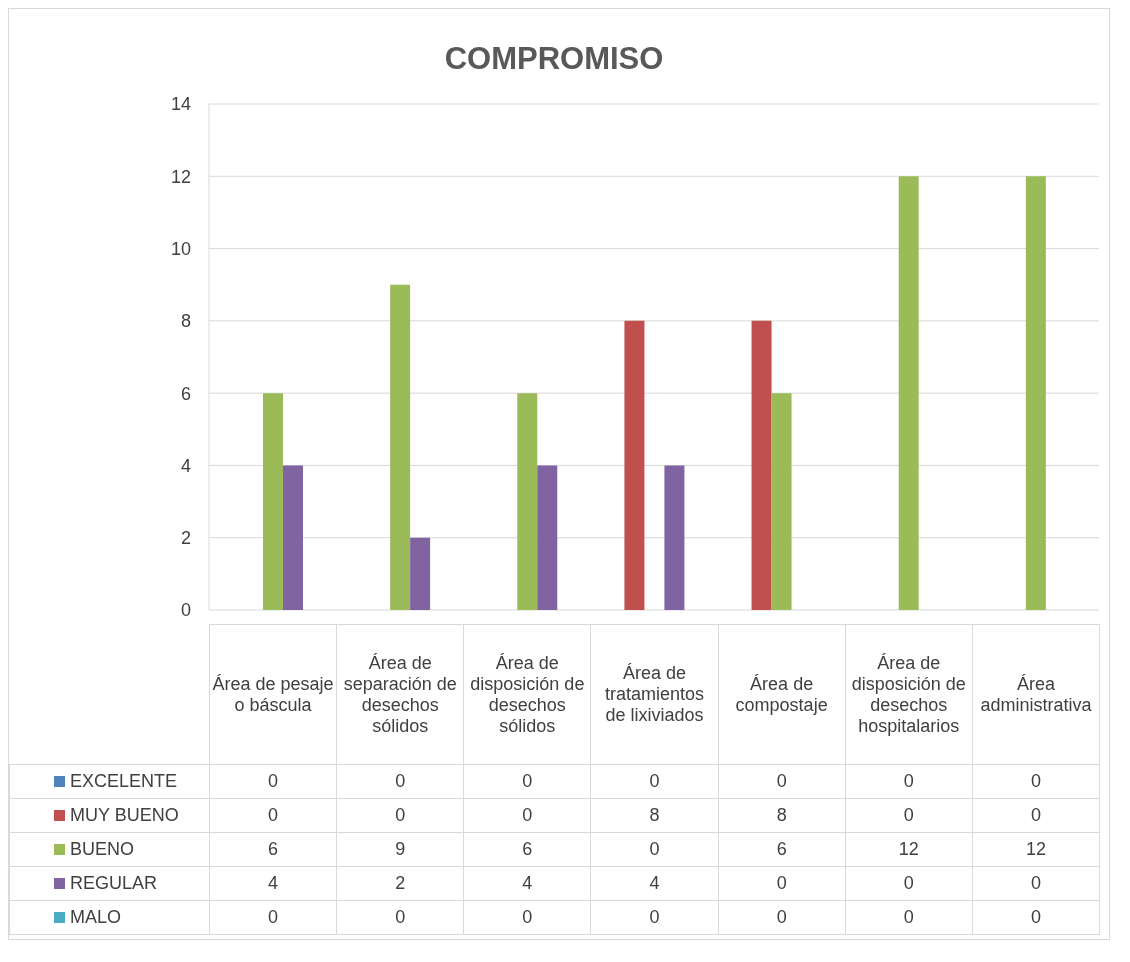 This screenshot has width=1130, height=962. I want to click on legend-label: EXCELENTE, so click(123, 781).